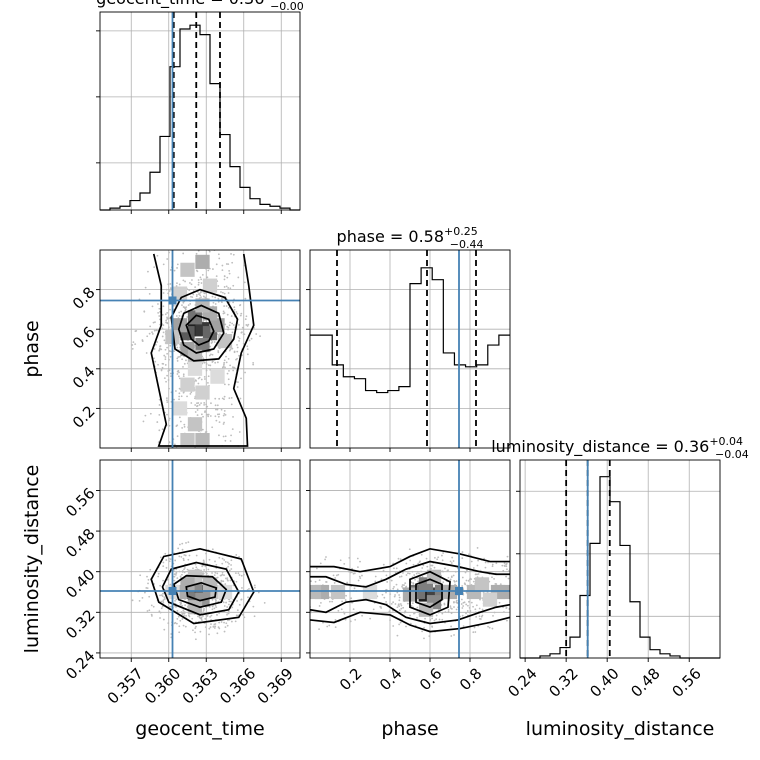 The width and height of the screenshot is (760, 760). Describe the element at coordinates (180, 4) in the screenshot. I see `title-main: geocent_time = 0.36` at that location.